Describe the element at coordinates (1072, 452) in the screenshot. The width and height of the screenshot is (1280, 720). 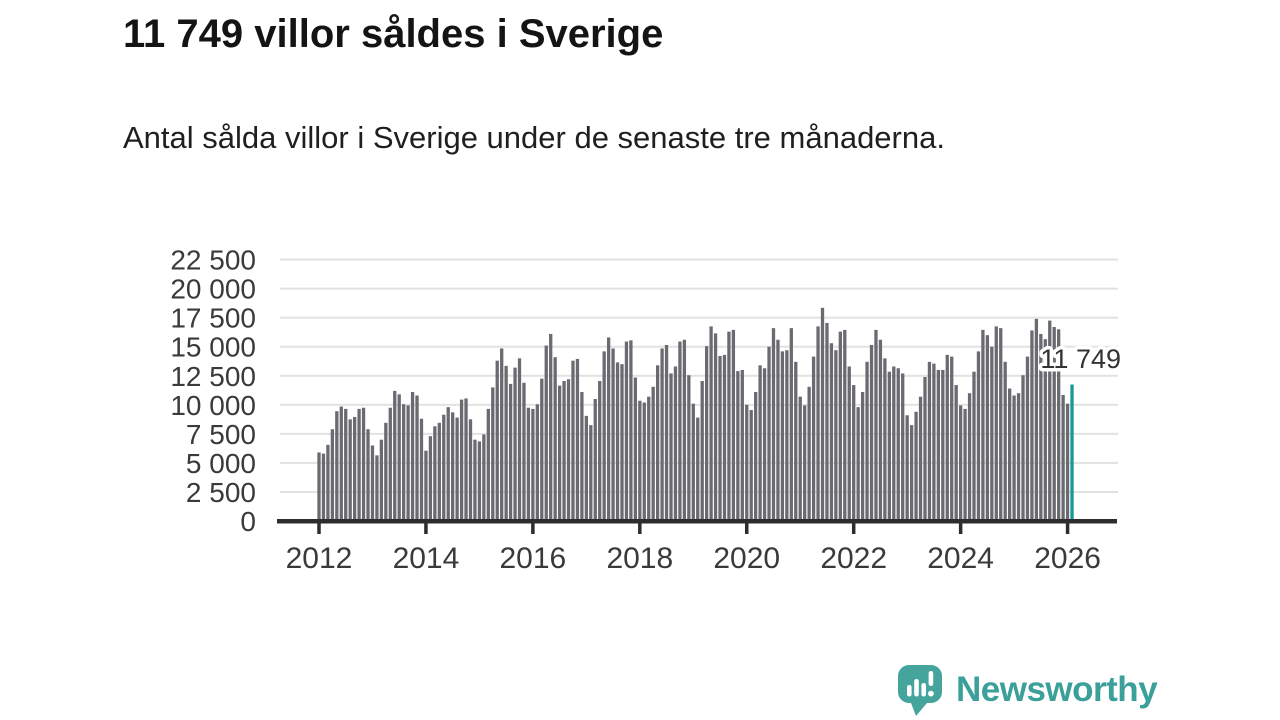
I see `highlighted-bar` at that location.